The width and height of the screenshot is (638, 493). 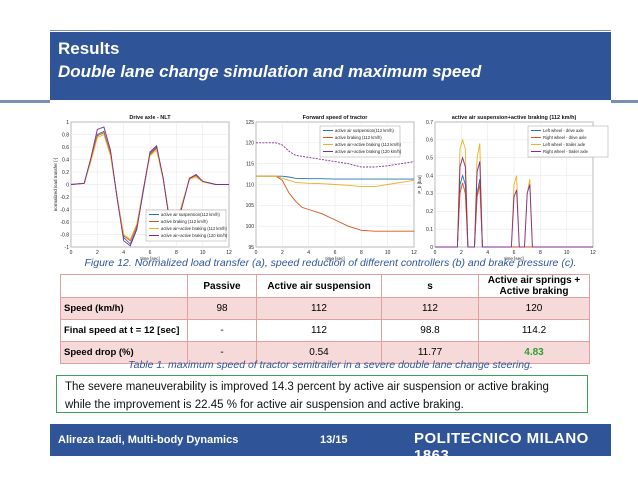 I want to click on footer-author: Alireza Izadi, Multi-body Dynamics, so click(x=148, y=440).